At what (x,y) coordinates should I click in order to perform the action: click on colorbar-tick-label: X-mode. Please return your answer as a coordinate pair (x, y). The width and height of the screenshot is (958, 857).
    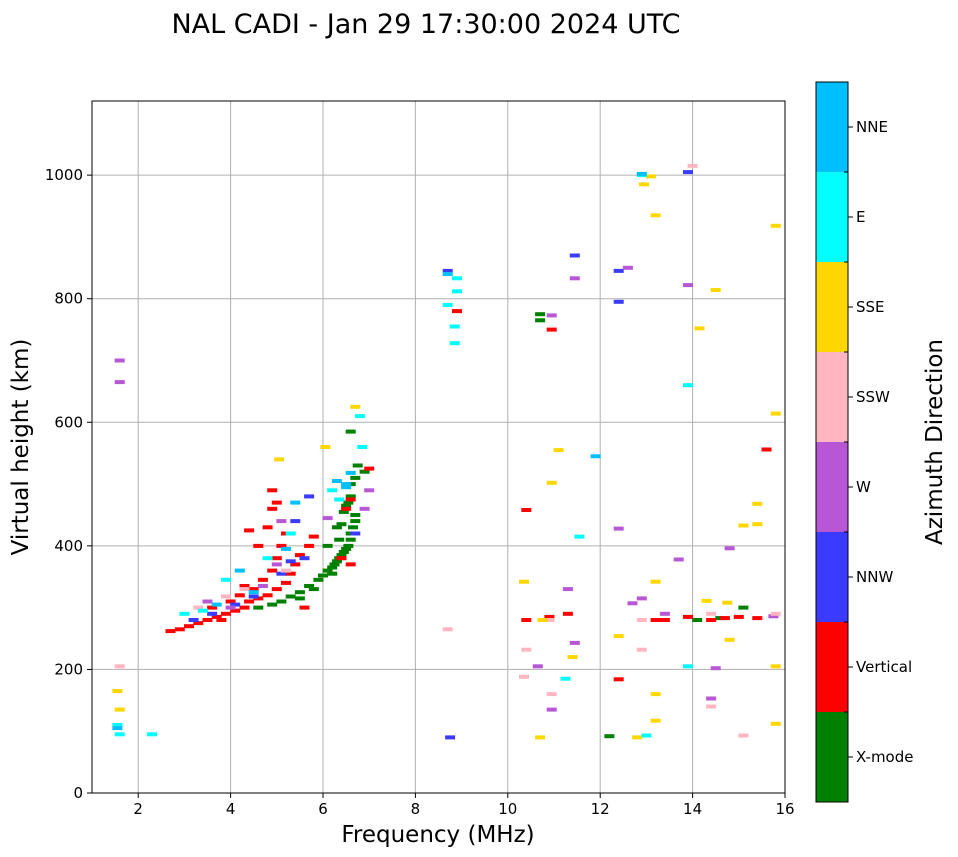
    Looking at the image, I should click on (884, 757).